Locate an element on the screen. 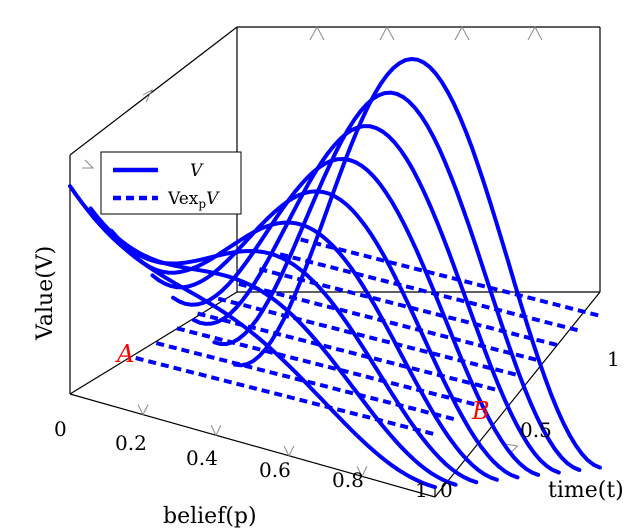  legend-label-v: V is located at coordinates (197, 171).